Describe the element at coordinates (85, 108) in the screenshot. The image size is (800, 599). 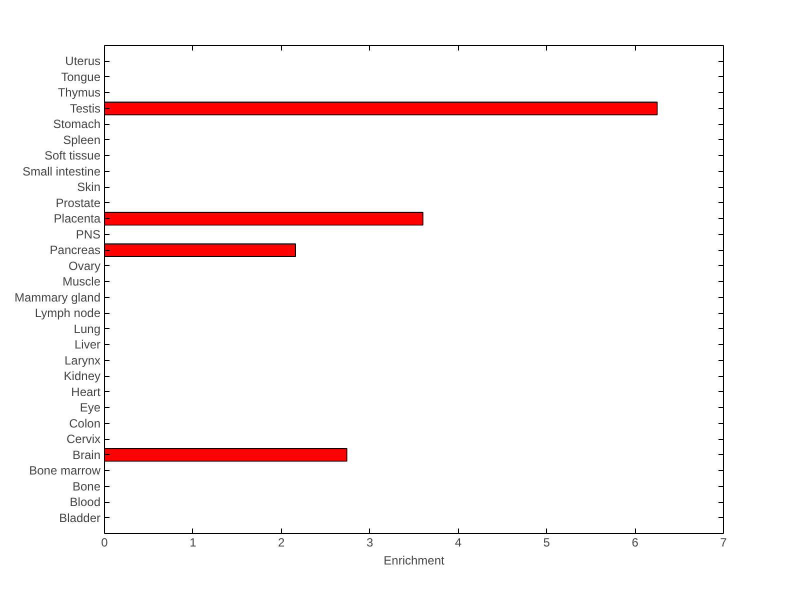
I see `y-tick-label: Testis` at that location.